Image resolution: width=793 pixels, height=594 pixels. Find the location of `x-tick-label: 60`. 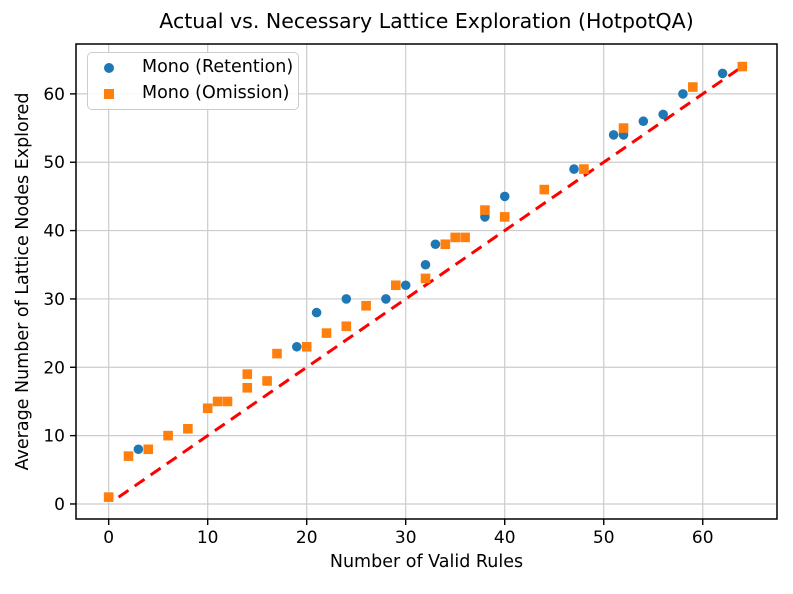

x-tick-label: 60 is located at coordinates (703, 538).